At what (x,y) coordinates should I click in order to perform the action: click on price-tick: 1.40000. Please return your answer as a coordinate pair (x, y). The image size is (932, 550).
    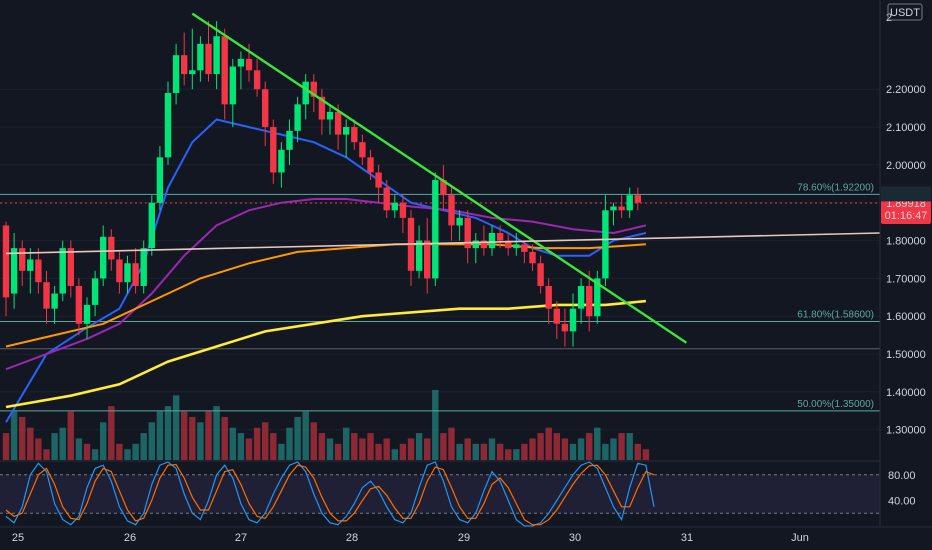
    Looking at the image, I should click on (906, 393).